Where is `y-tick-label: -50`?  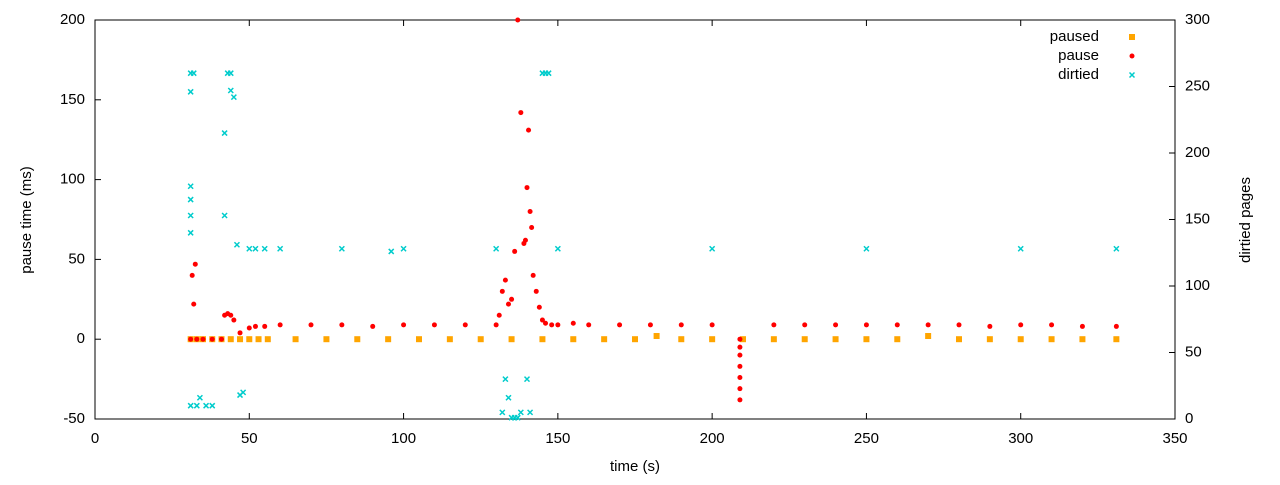 y-tick-label: -50 is located at coordinates (74, 418).